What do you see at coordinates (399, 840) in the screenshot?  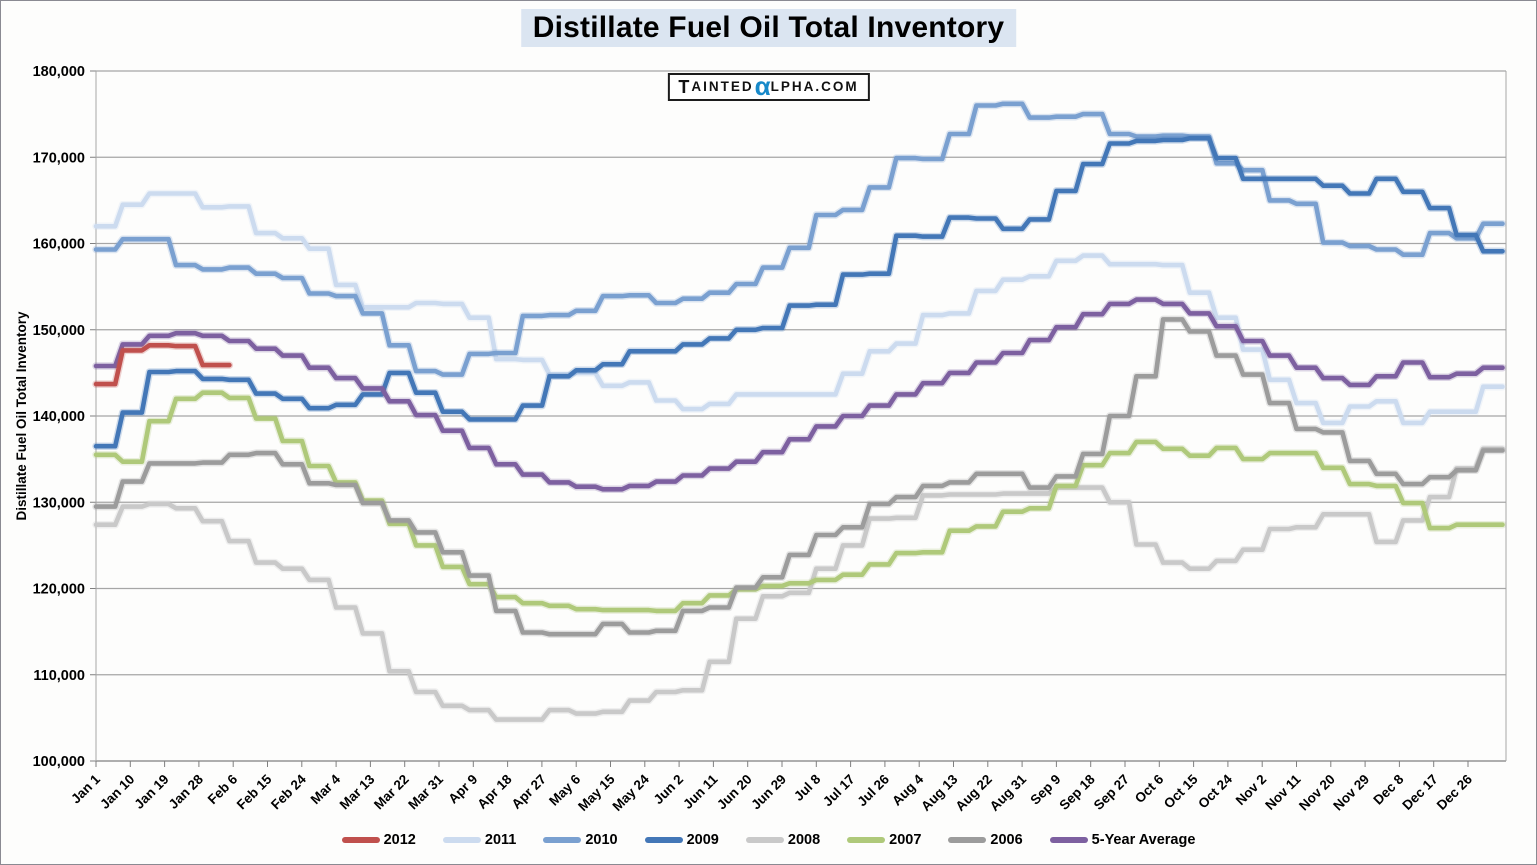 I see `legend-label: 2012` at bounding box center [399, 840].